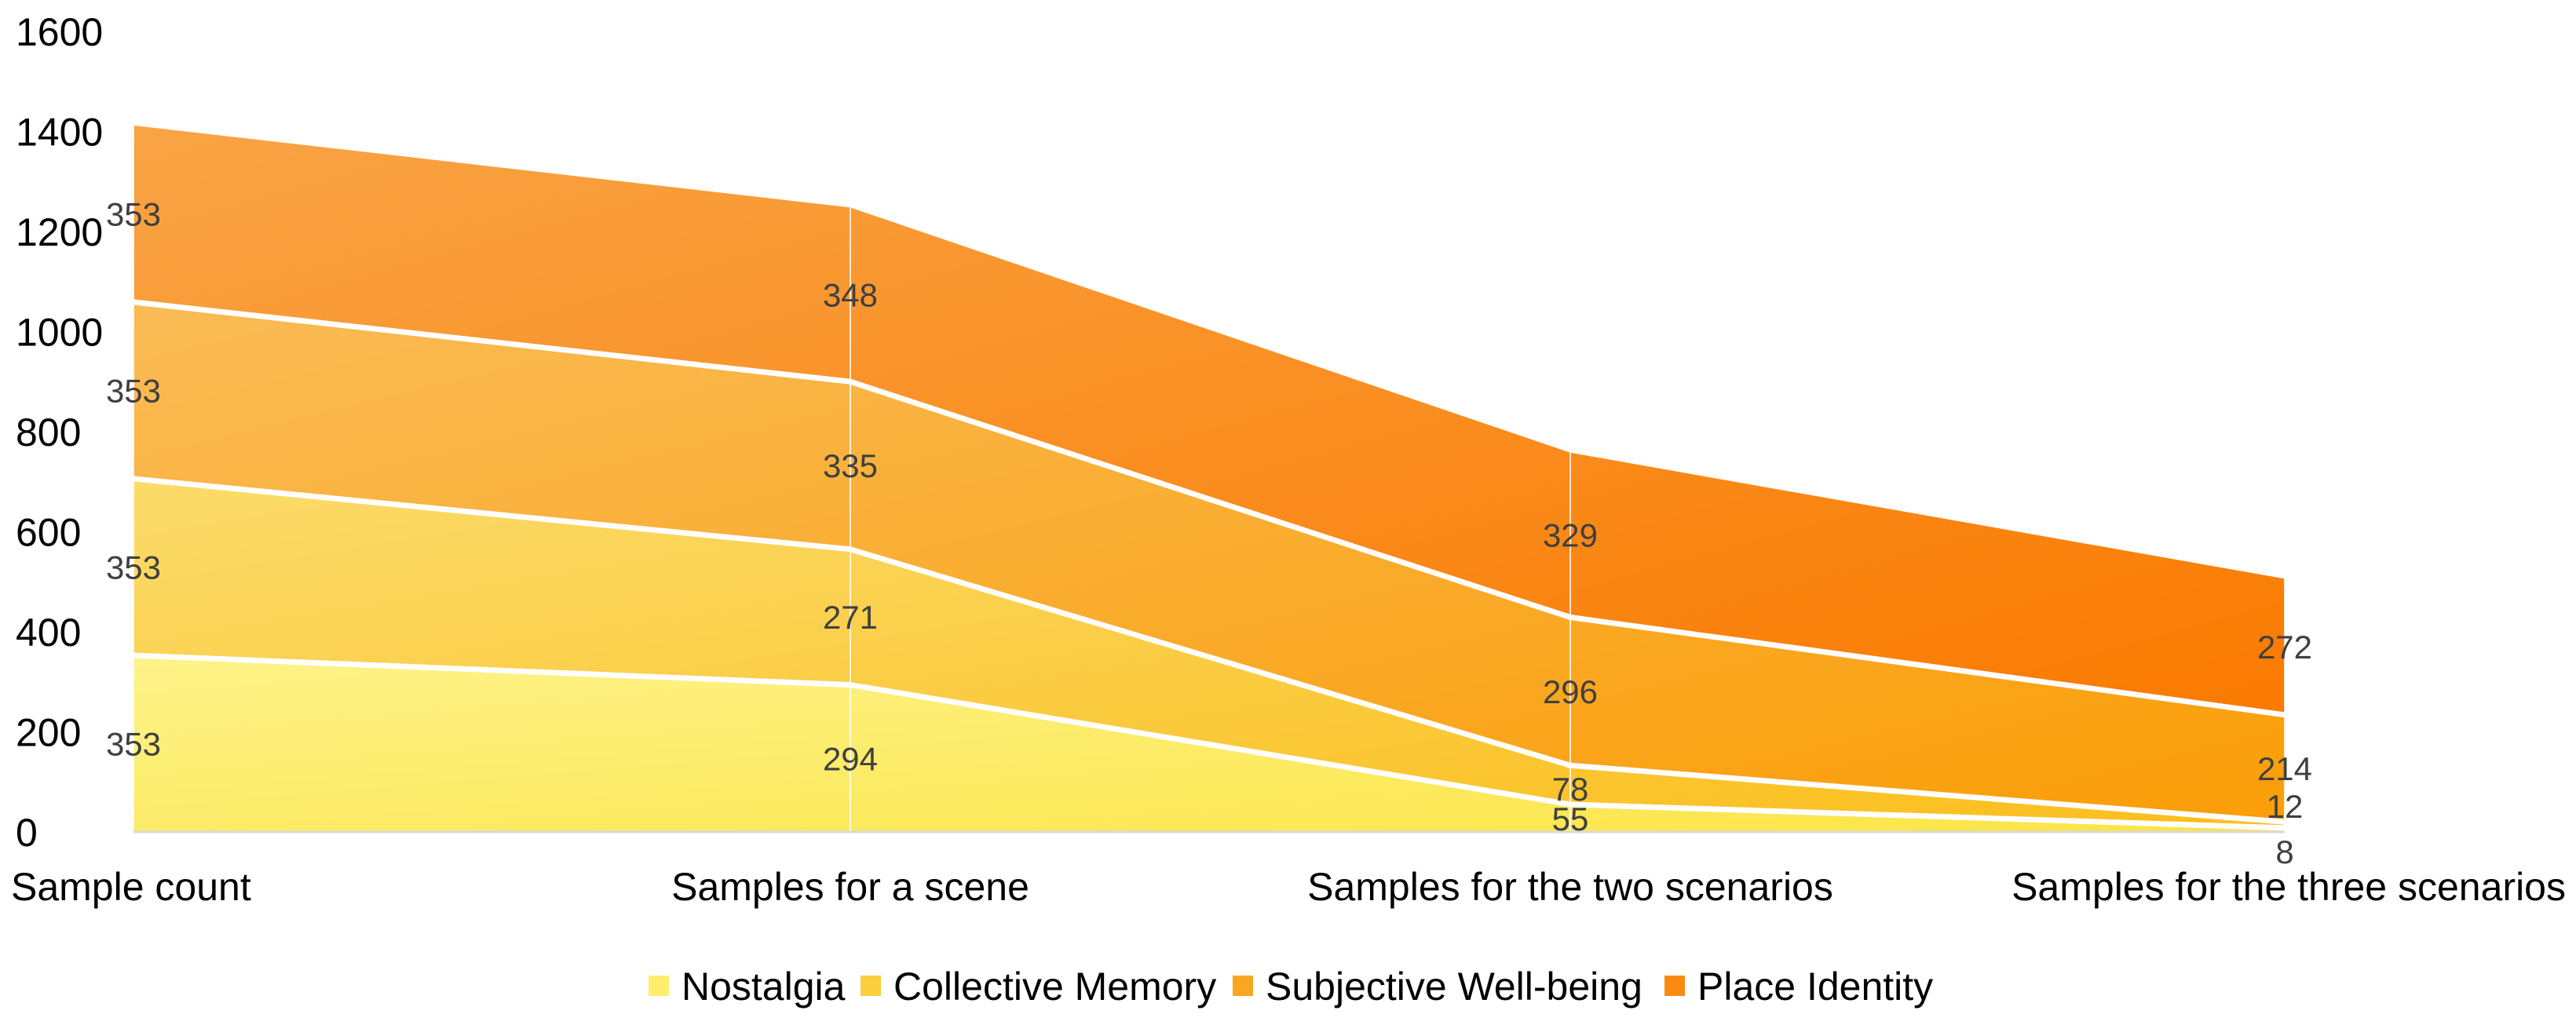  What do you see at coordinates (59, 333) in the screenshot?
I see `y-tick-label: 1000` at bounding box center [59, 333].